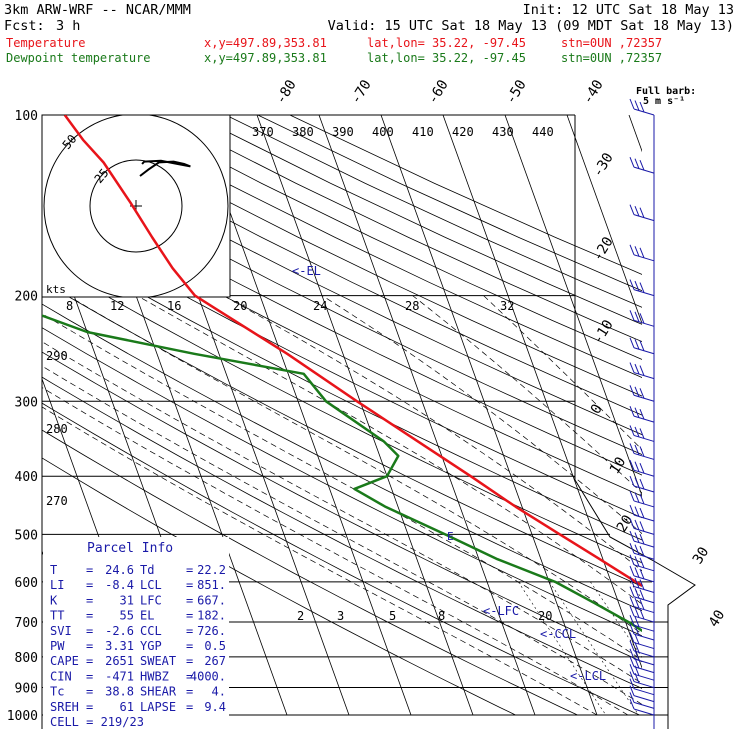 The height and width of the screenshot is (740, 740). I want to click on legend-dewpoint-latlon: lat,lon= 35.22, -97.45, so click(446, 58).